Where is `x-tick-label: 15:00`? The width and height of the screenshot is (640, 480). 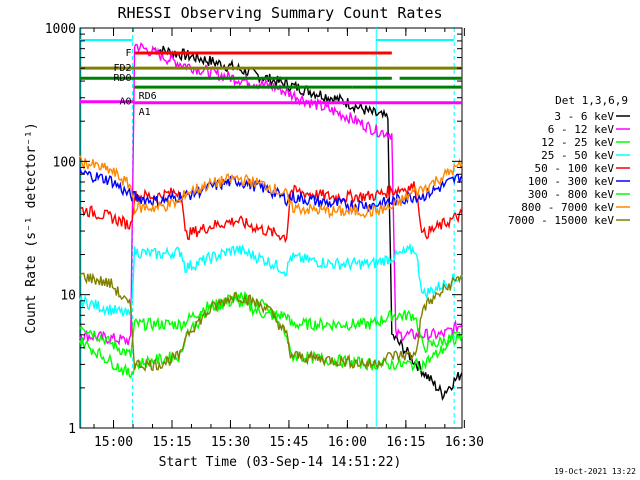 x-tick-label: 15:00 is located at coordinates (113, 442).